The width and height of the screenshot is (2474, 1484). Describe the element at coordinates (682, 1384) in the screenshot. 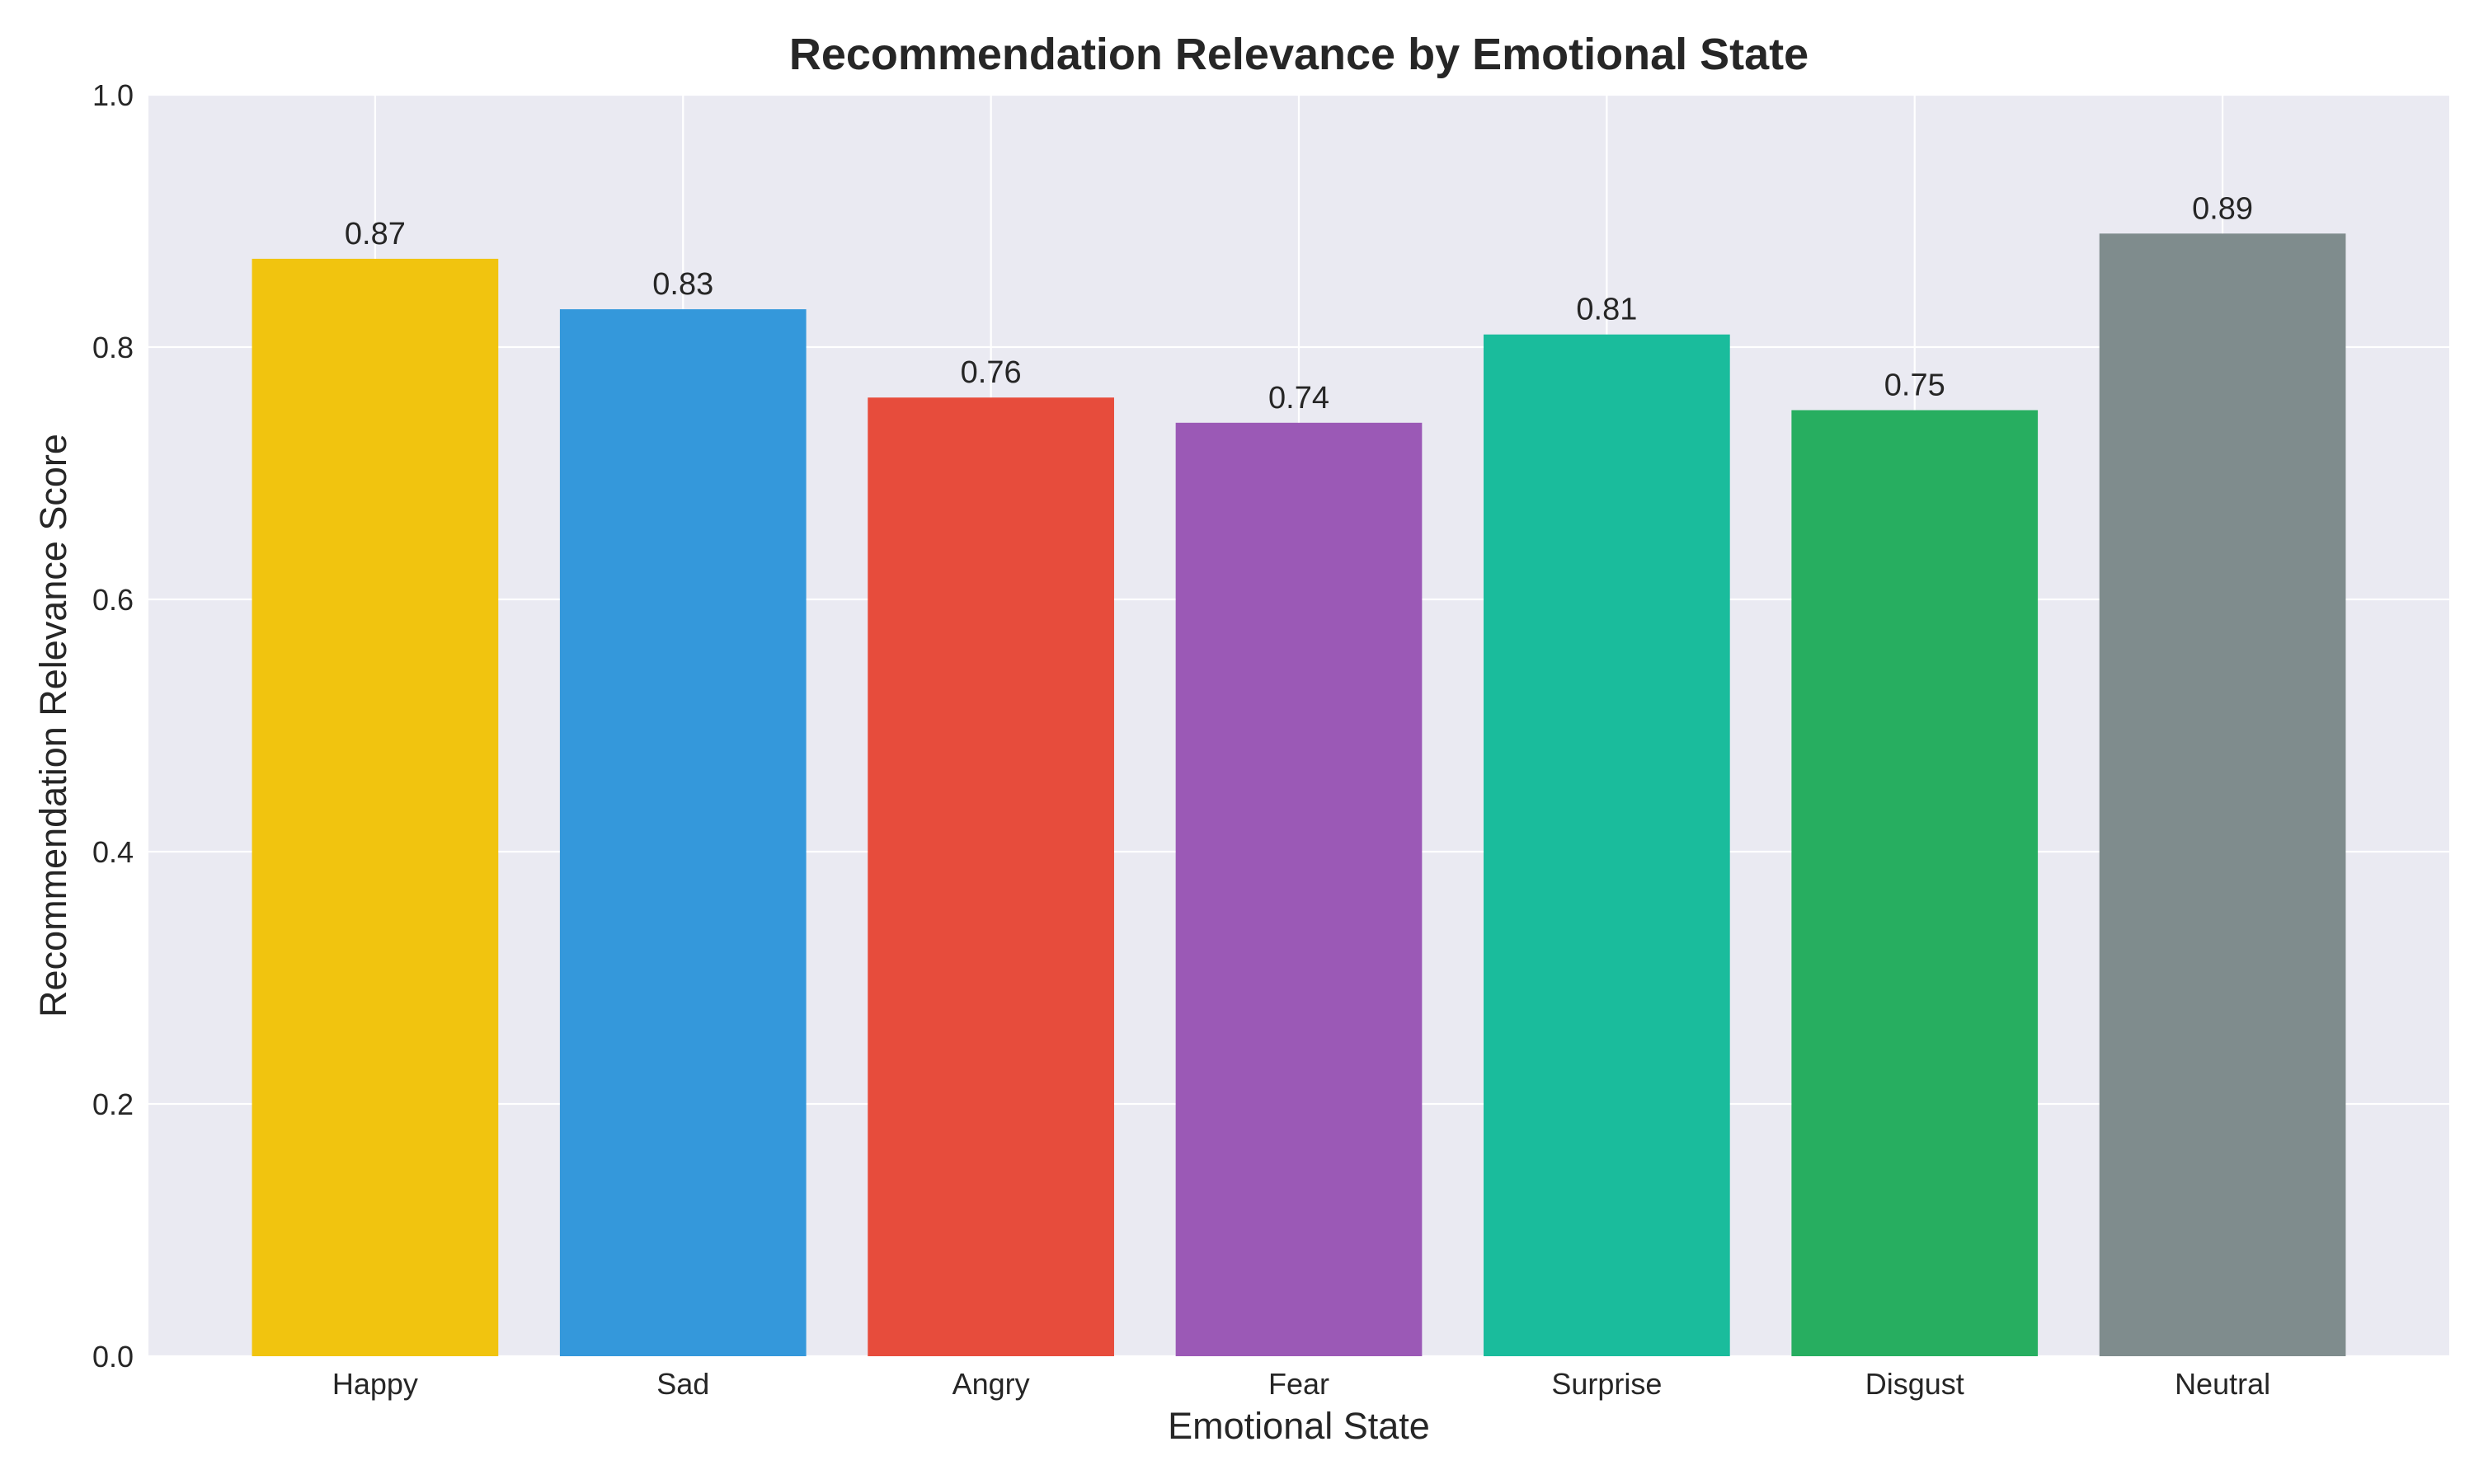

I see `x-tick-label: Sad` at that location.